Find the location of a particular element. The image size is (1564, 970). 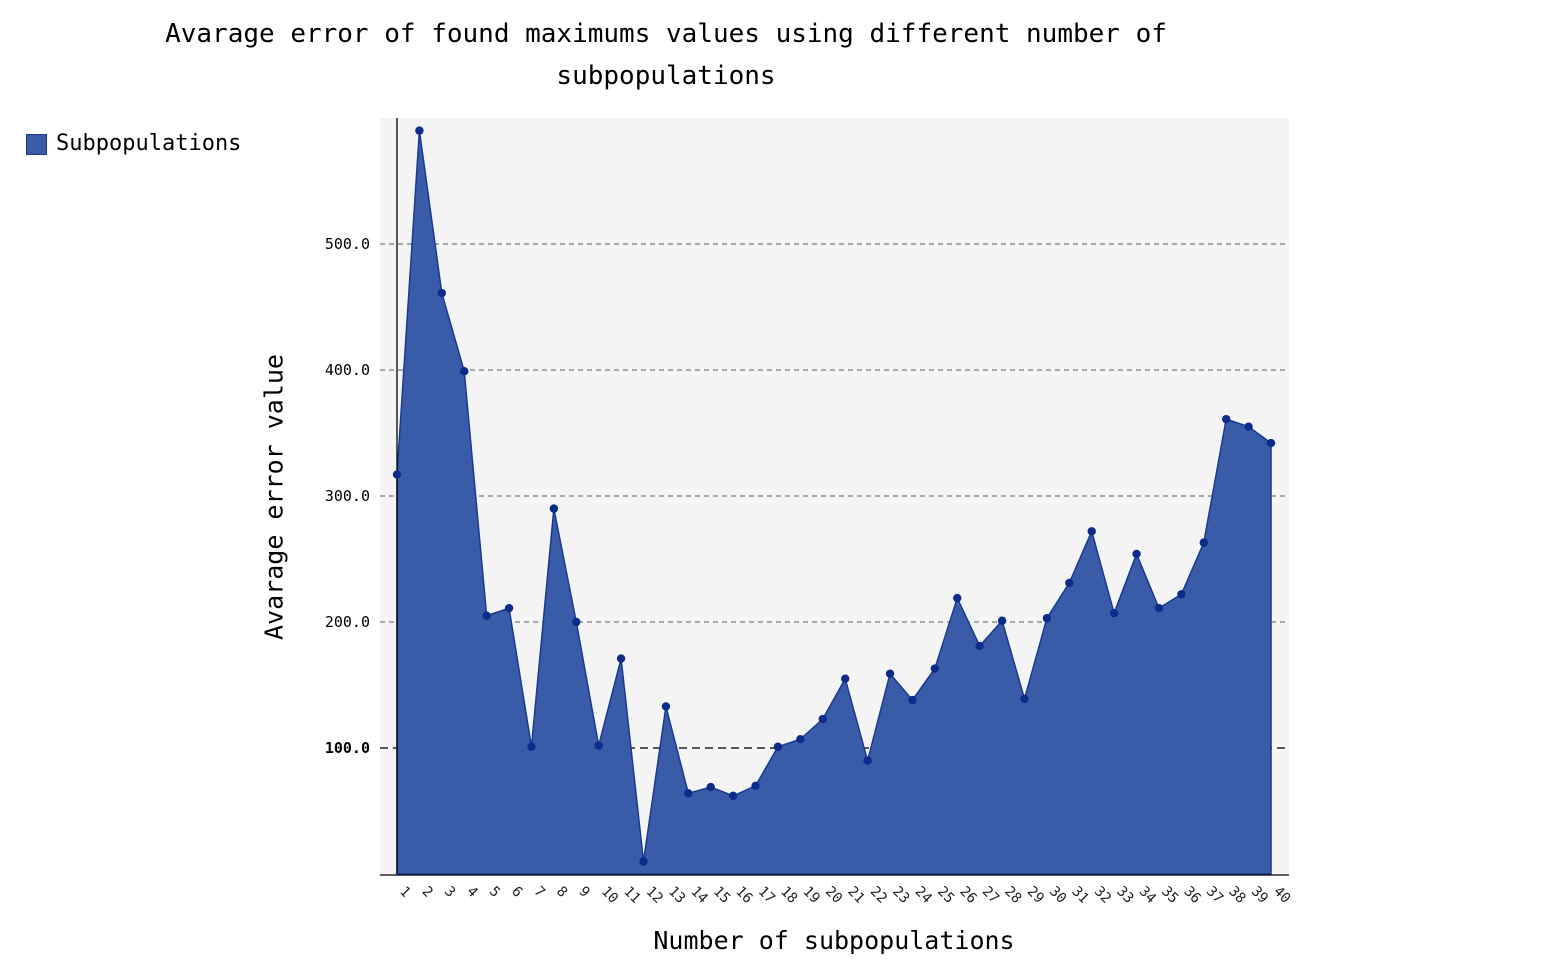

legend-label: Subpopulations is located at coordinates (149, 143).